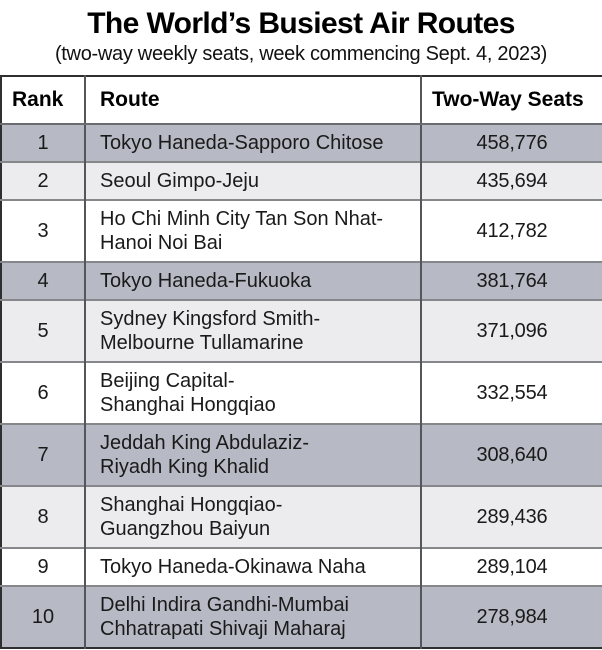 Image resolution: width=602 pixels, height=650 pixels. I want to click on seats-cell: 381,764, so click(511, 280).